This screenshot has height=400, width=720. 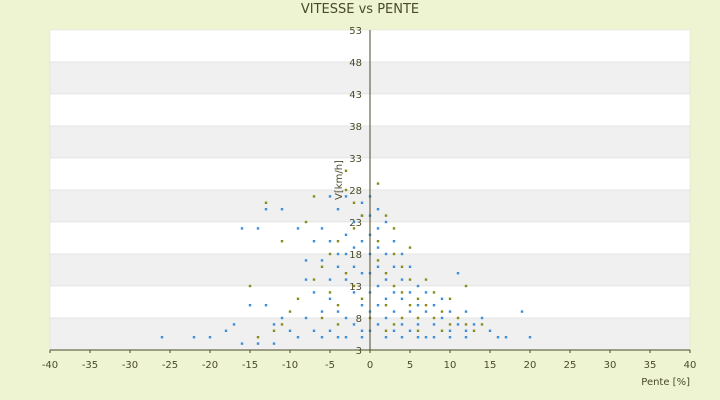 I want to click on x-tick-label: 25, so click(x=570, y=365).